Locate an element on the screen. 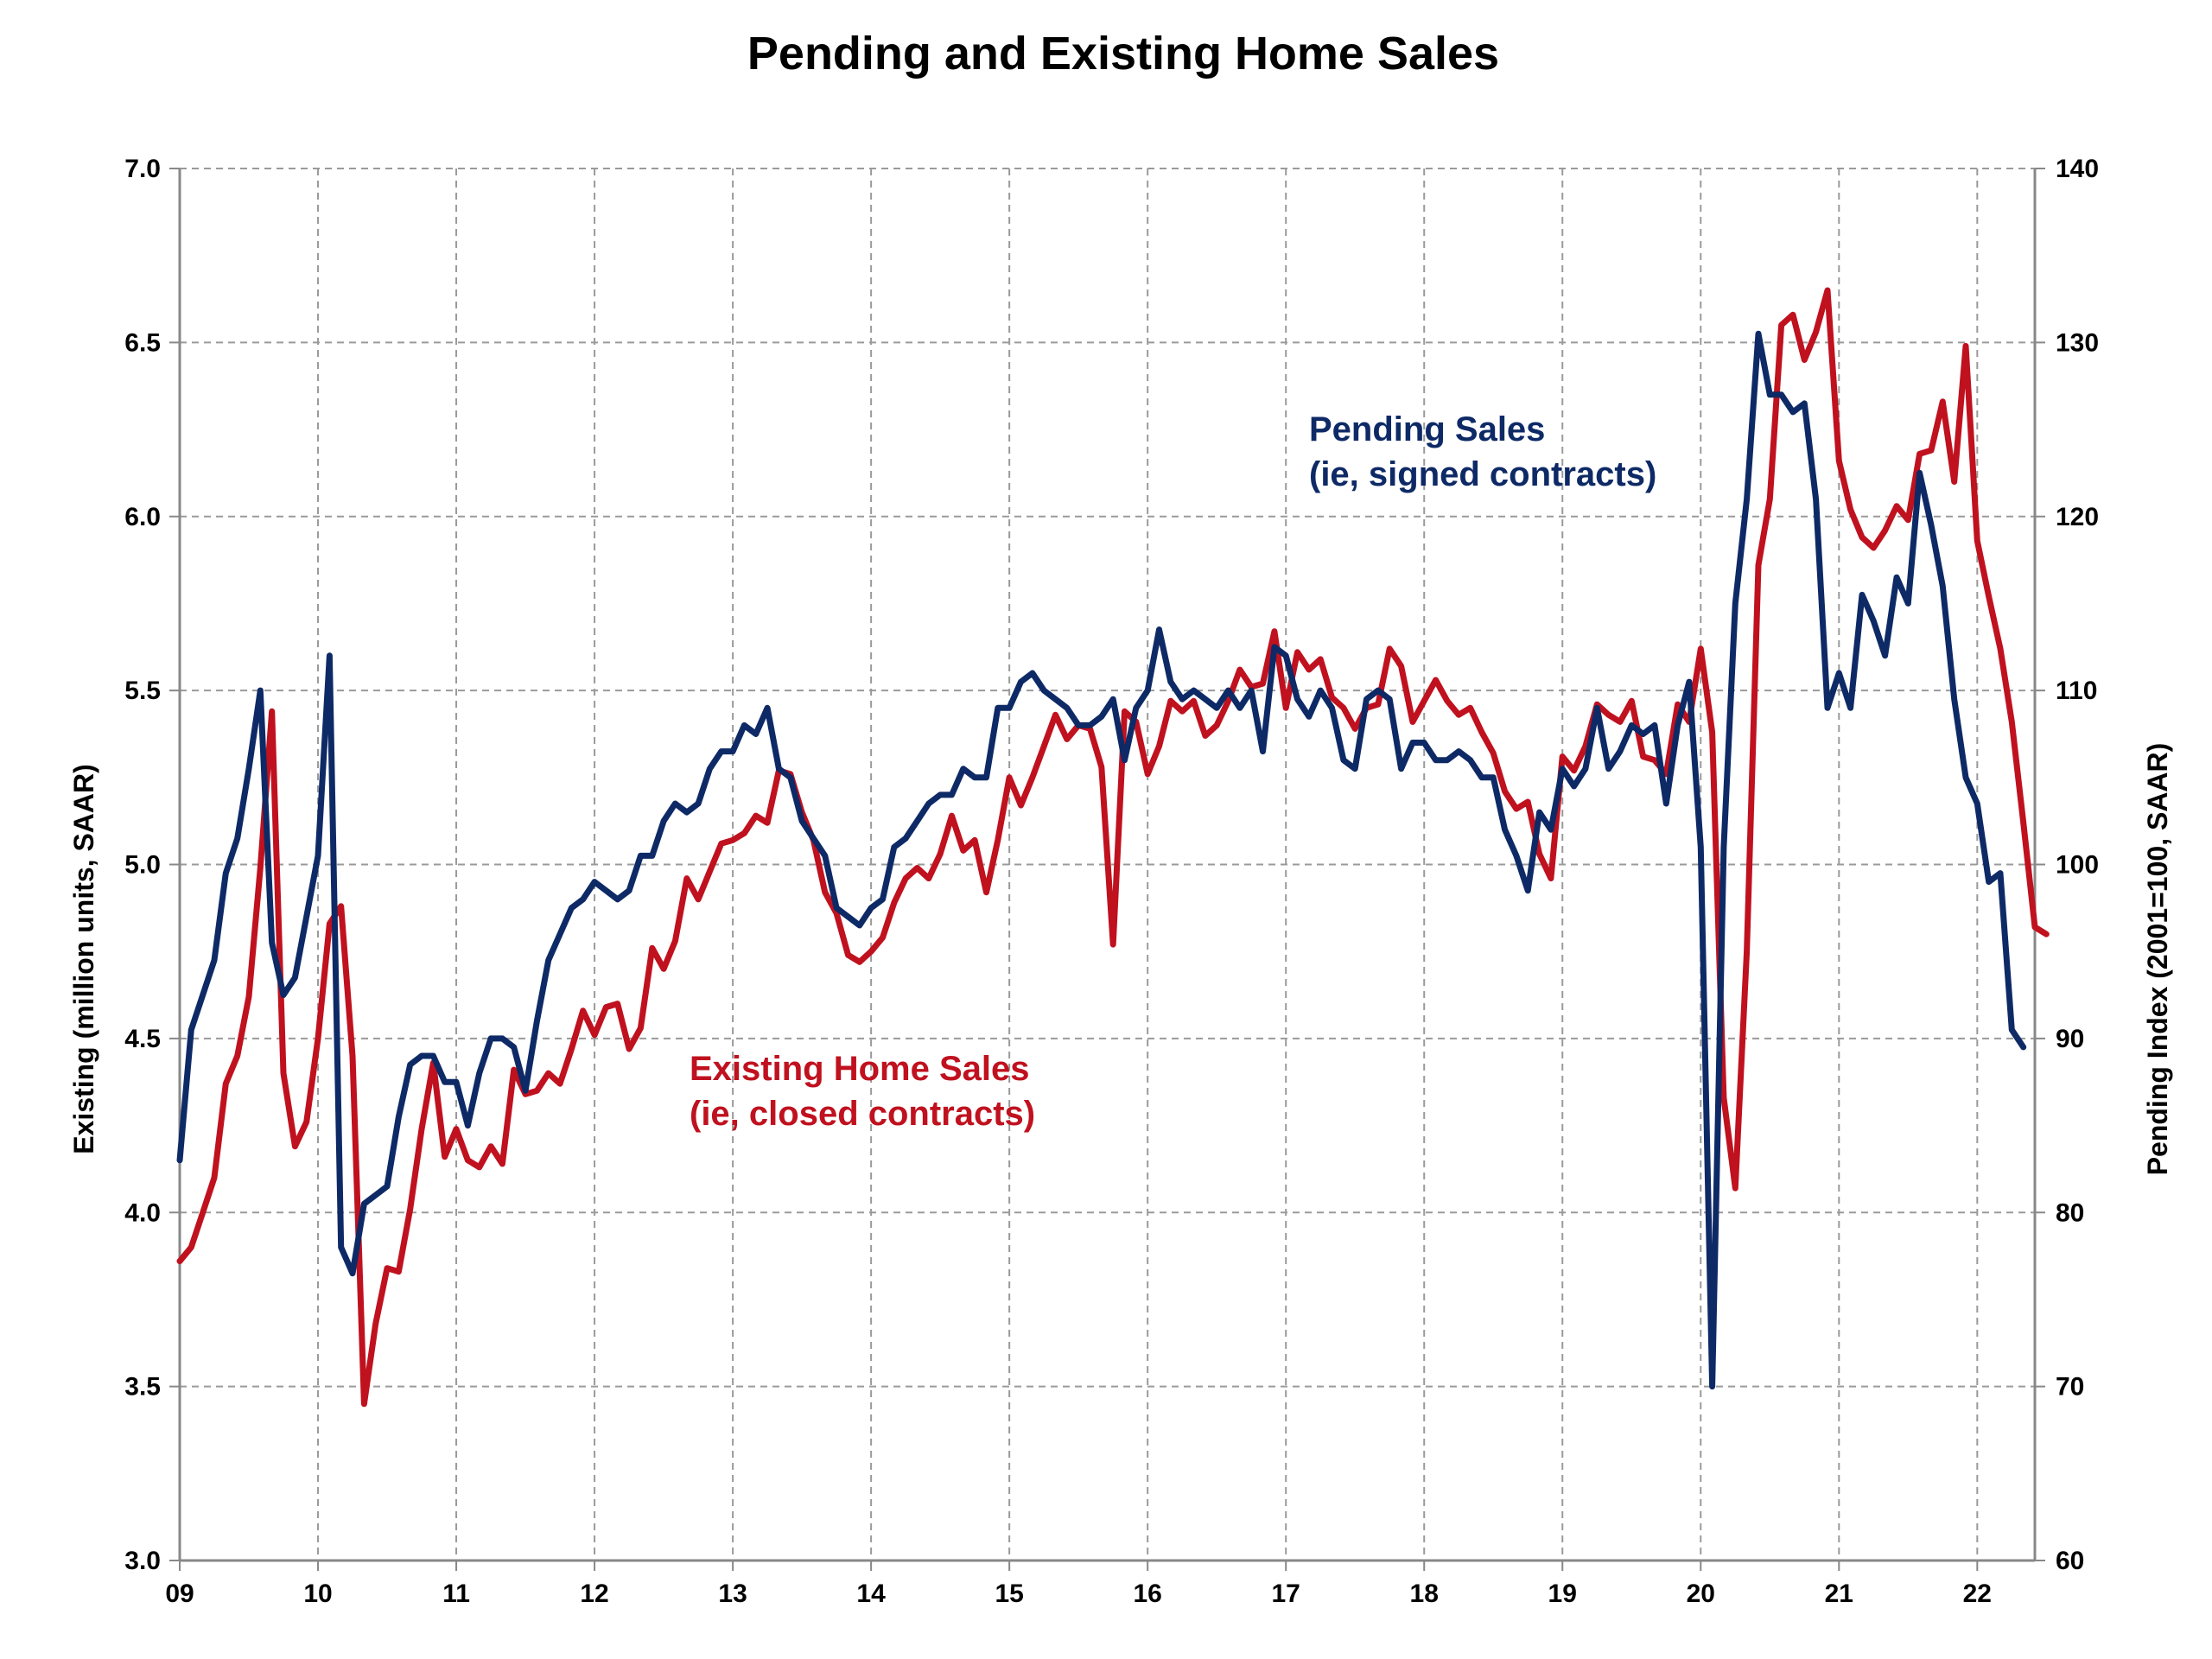 The height and width of the screenshot is (1659, 2212). right-tick-label: 80 is located at coordinates (2070, 1212).